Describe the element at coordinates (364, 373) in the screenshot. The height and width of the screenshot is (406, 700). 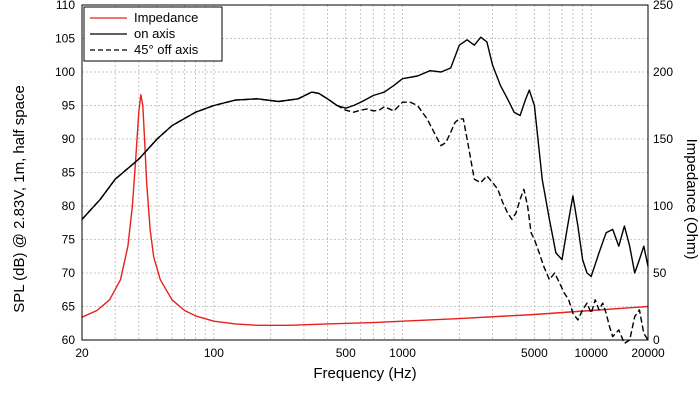
I see `x-axis-title: Frequency (Hz)` at that location.